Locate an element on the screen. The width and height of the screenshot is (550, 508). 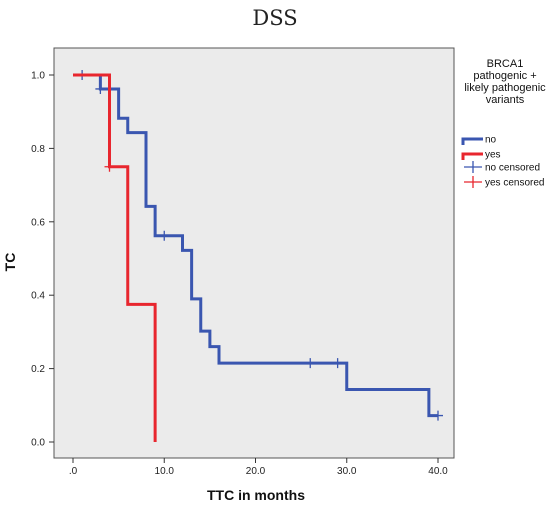
legend-item: no censored is located at coordinates (502, 167).